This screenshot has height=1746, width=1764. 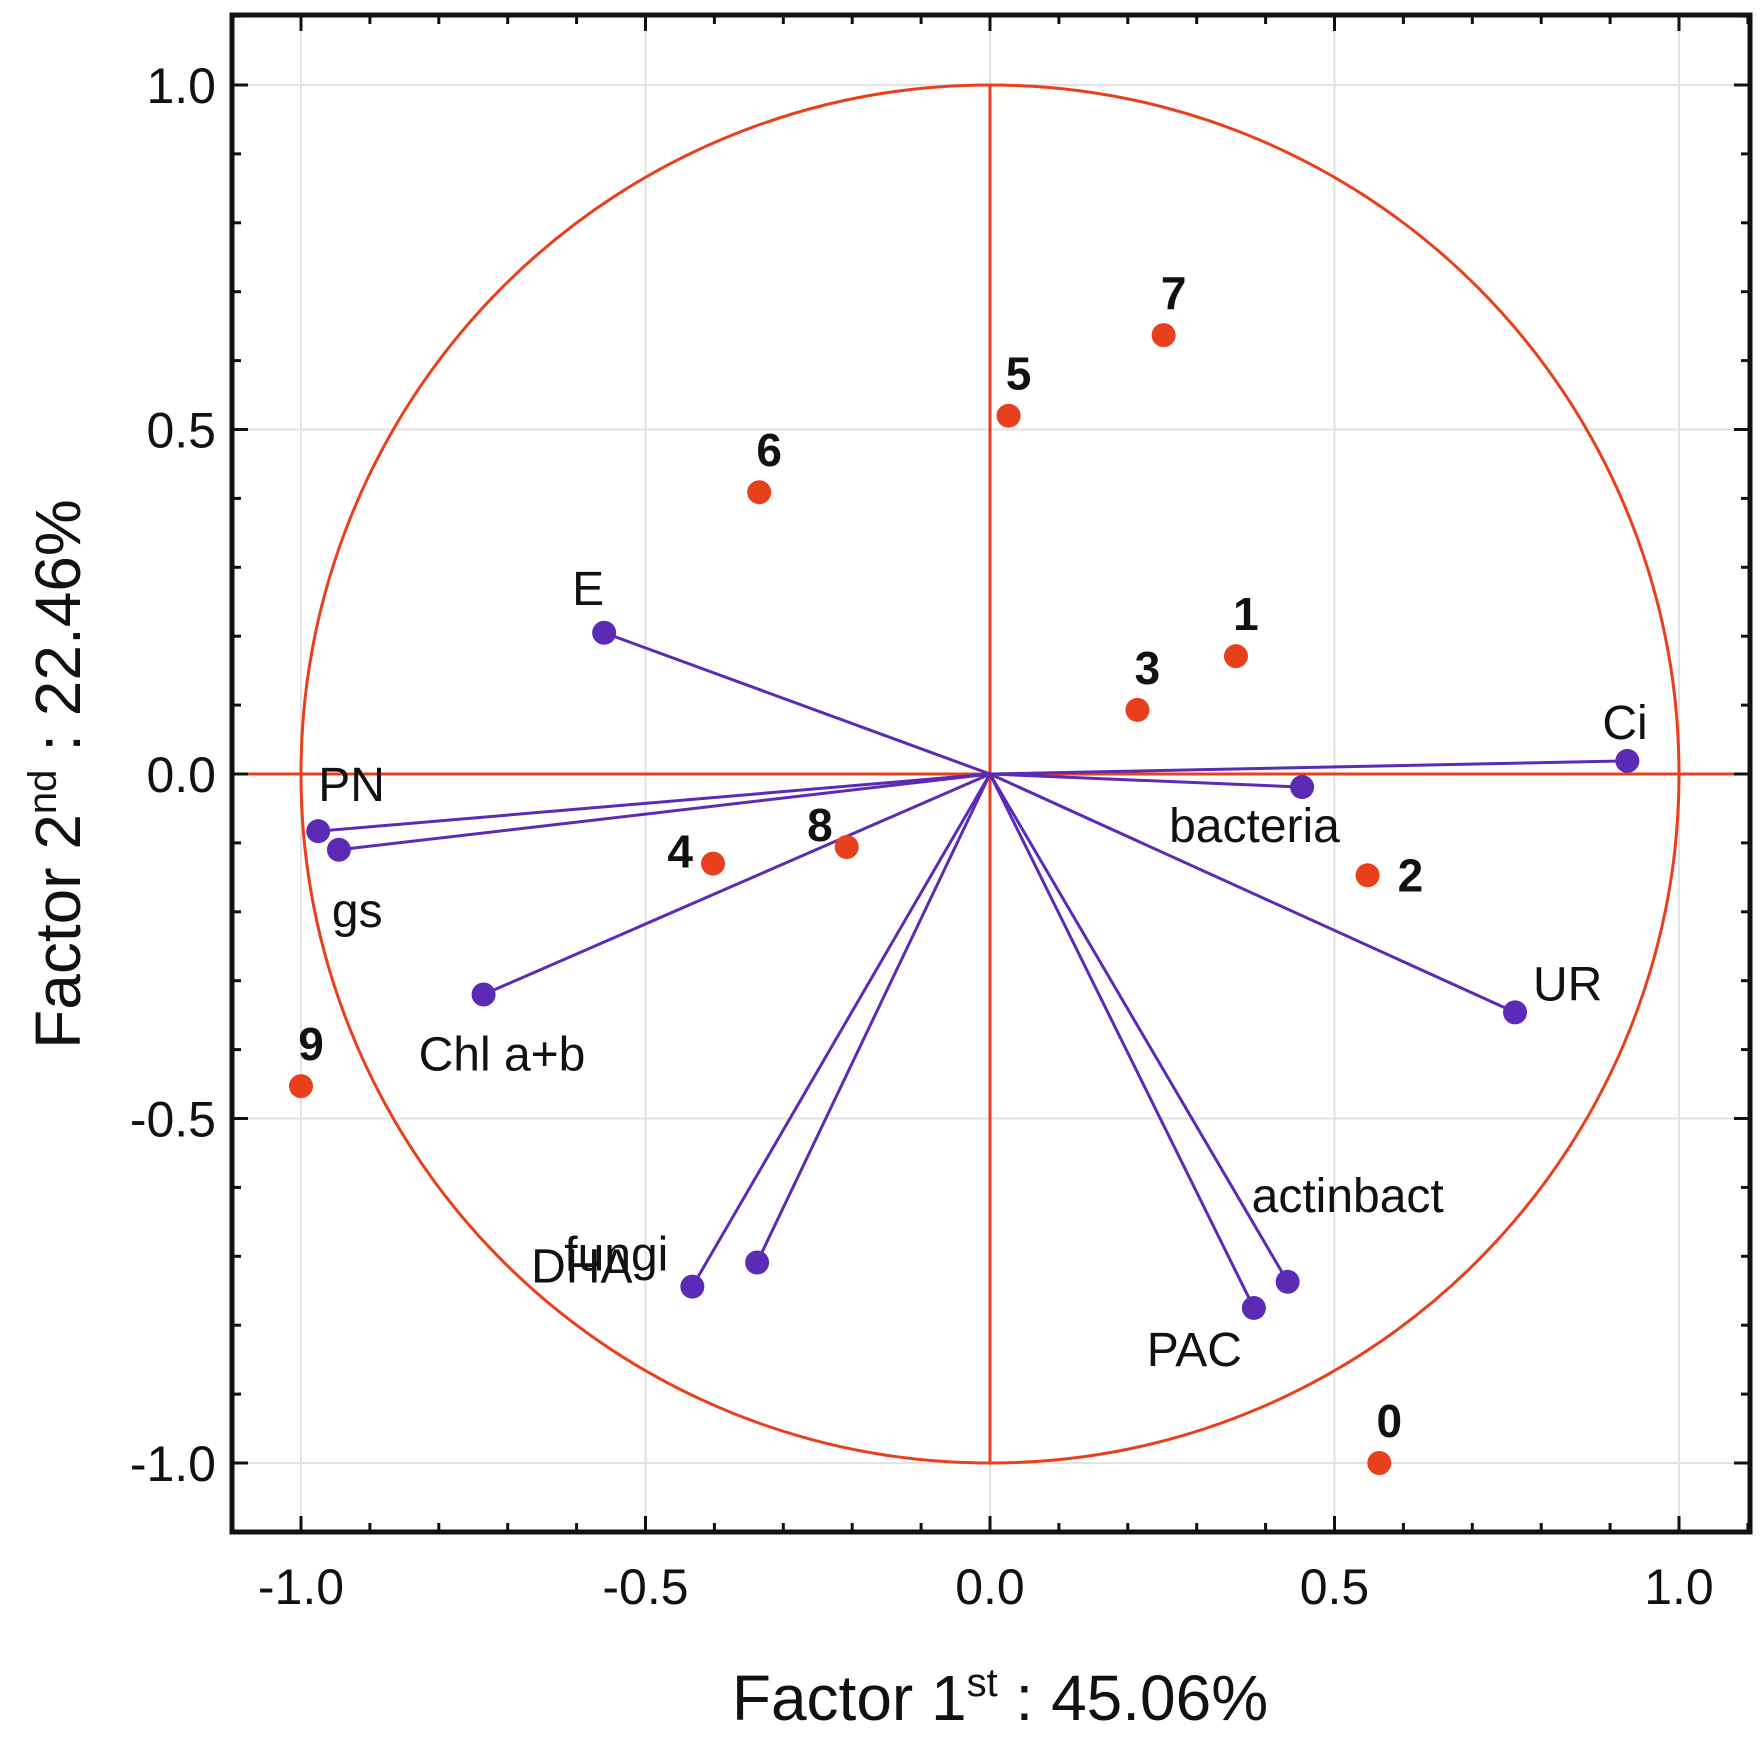 What do you see at coordinates (173, 1464) in the screenshot?
I see `y-tick-label: -1.0` at bounding box center [173, 1464].